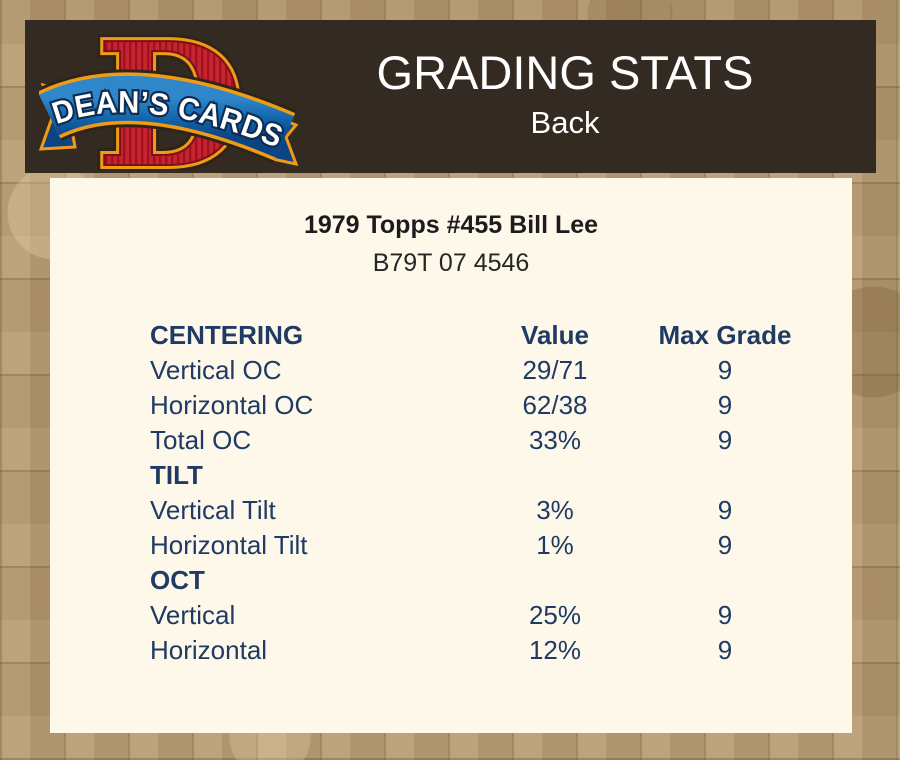  I want to click on stat-row: Horizontal 12% 9, so click(485, 650).